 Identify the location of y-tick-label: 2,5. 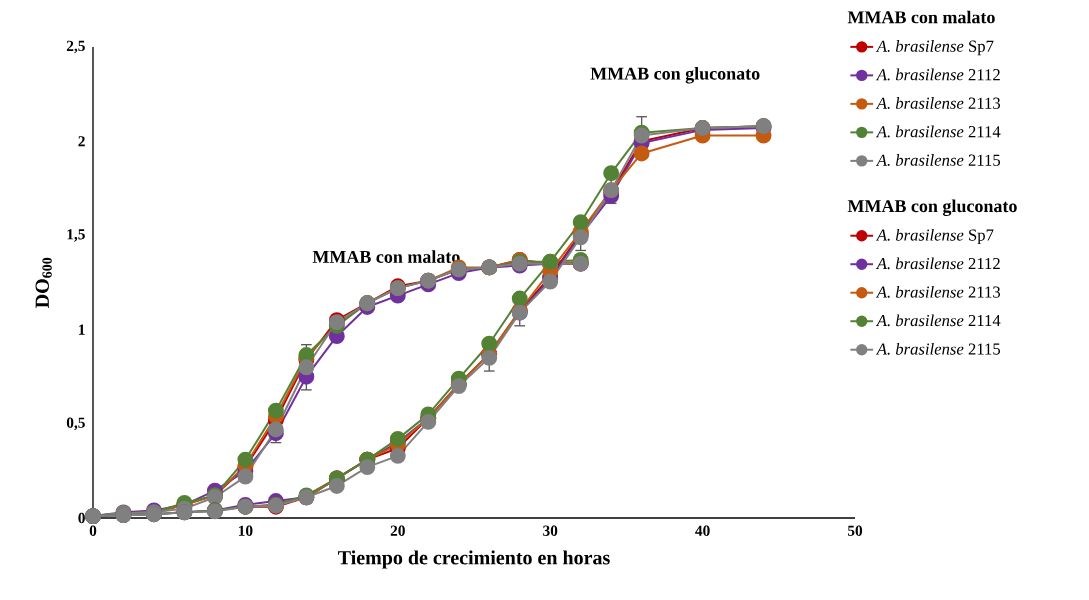
(75, 47).